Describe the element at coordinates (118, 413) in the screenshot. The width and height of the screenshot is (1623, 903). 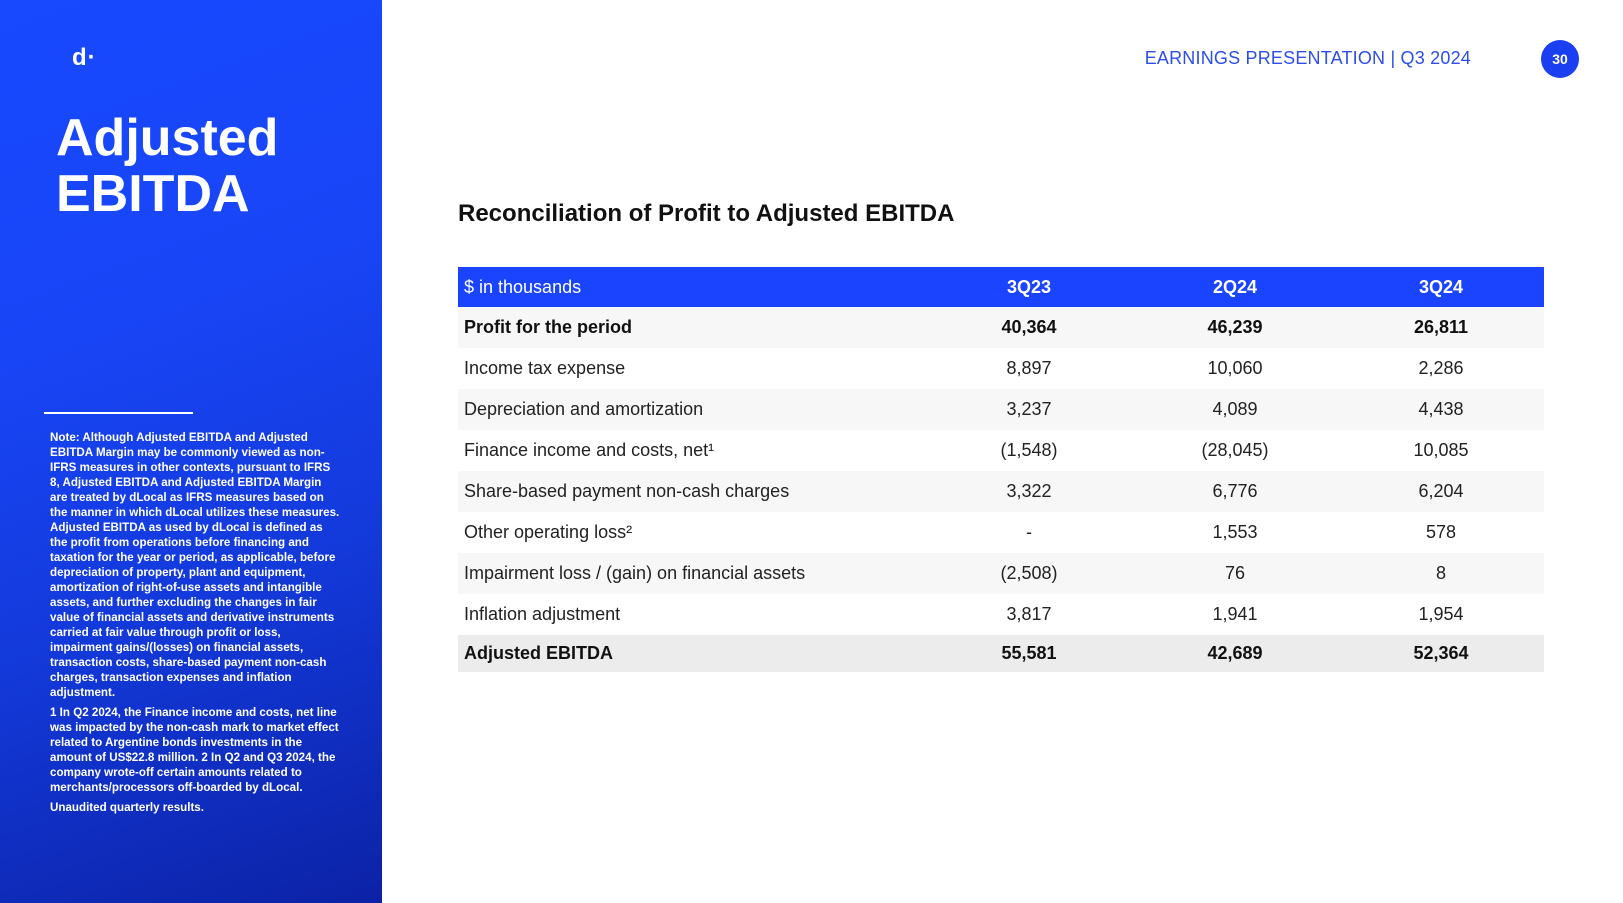
I see `notes-divider` at that location.